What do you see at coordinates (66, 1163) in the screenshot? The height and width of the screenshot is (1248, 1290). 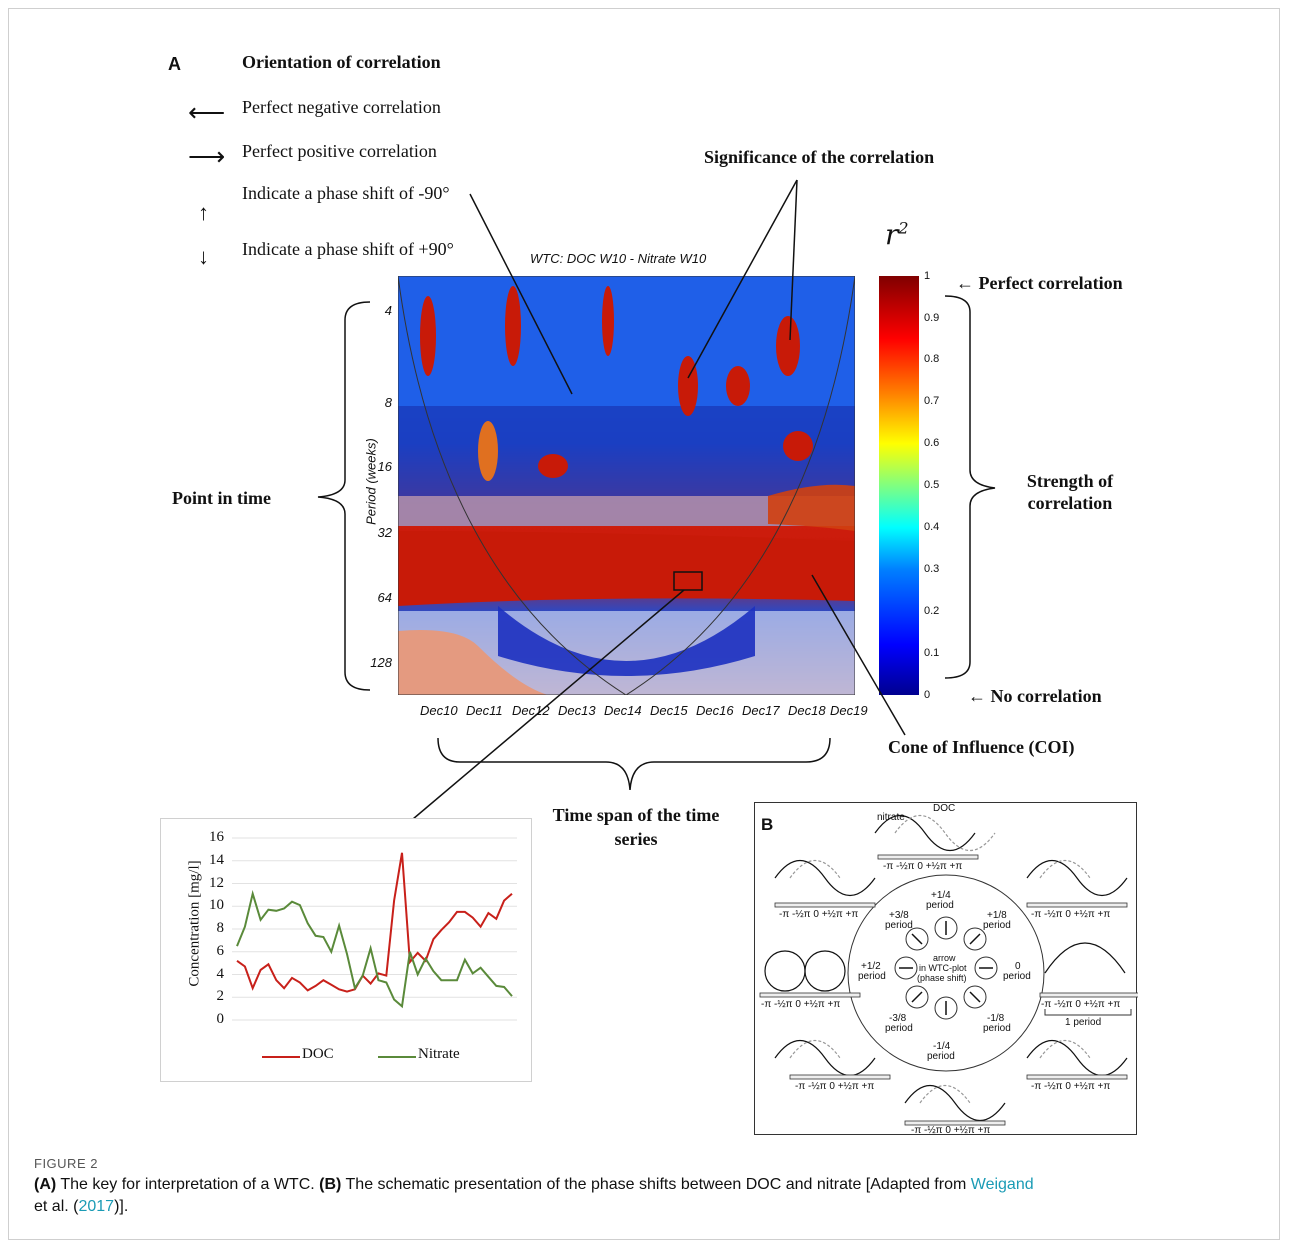 I see `figure-label: FIGURE 2` at bounding box center [66, 1163].